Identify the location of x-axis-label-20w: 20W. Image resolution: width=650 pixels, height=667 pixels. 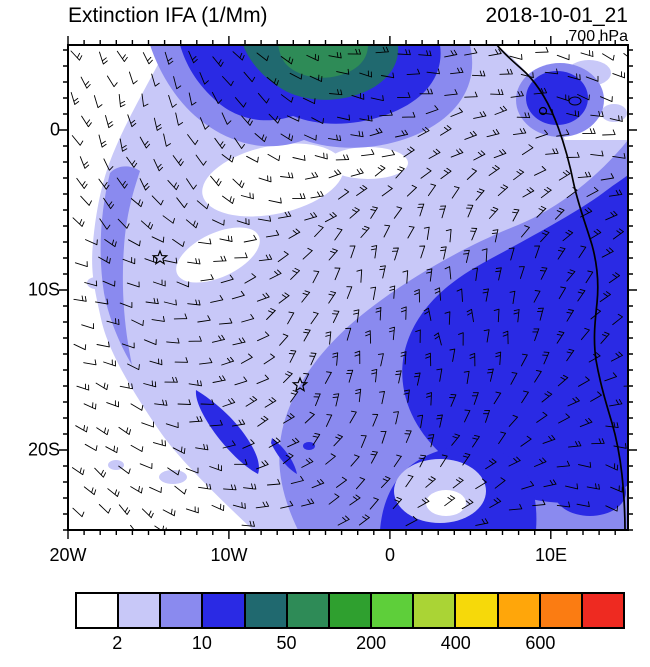
(68, 555).